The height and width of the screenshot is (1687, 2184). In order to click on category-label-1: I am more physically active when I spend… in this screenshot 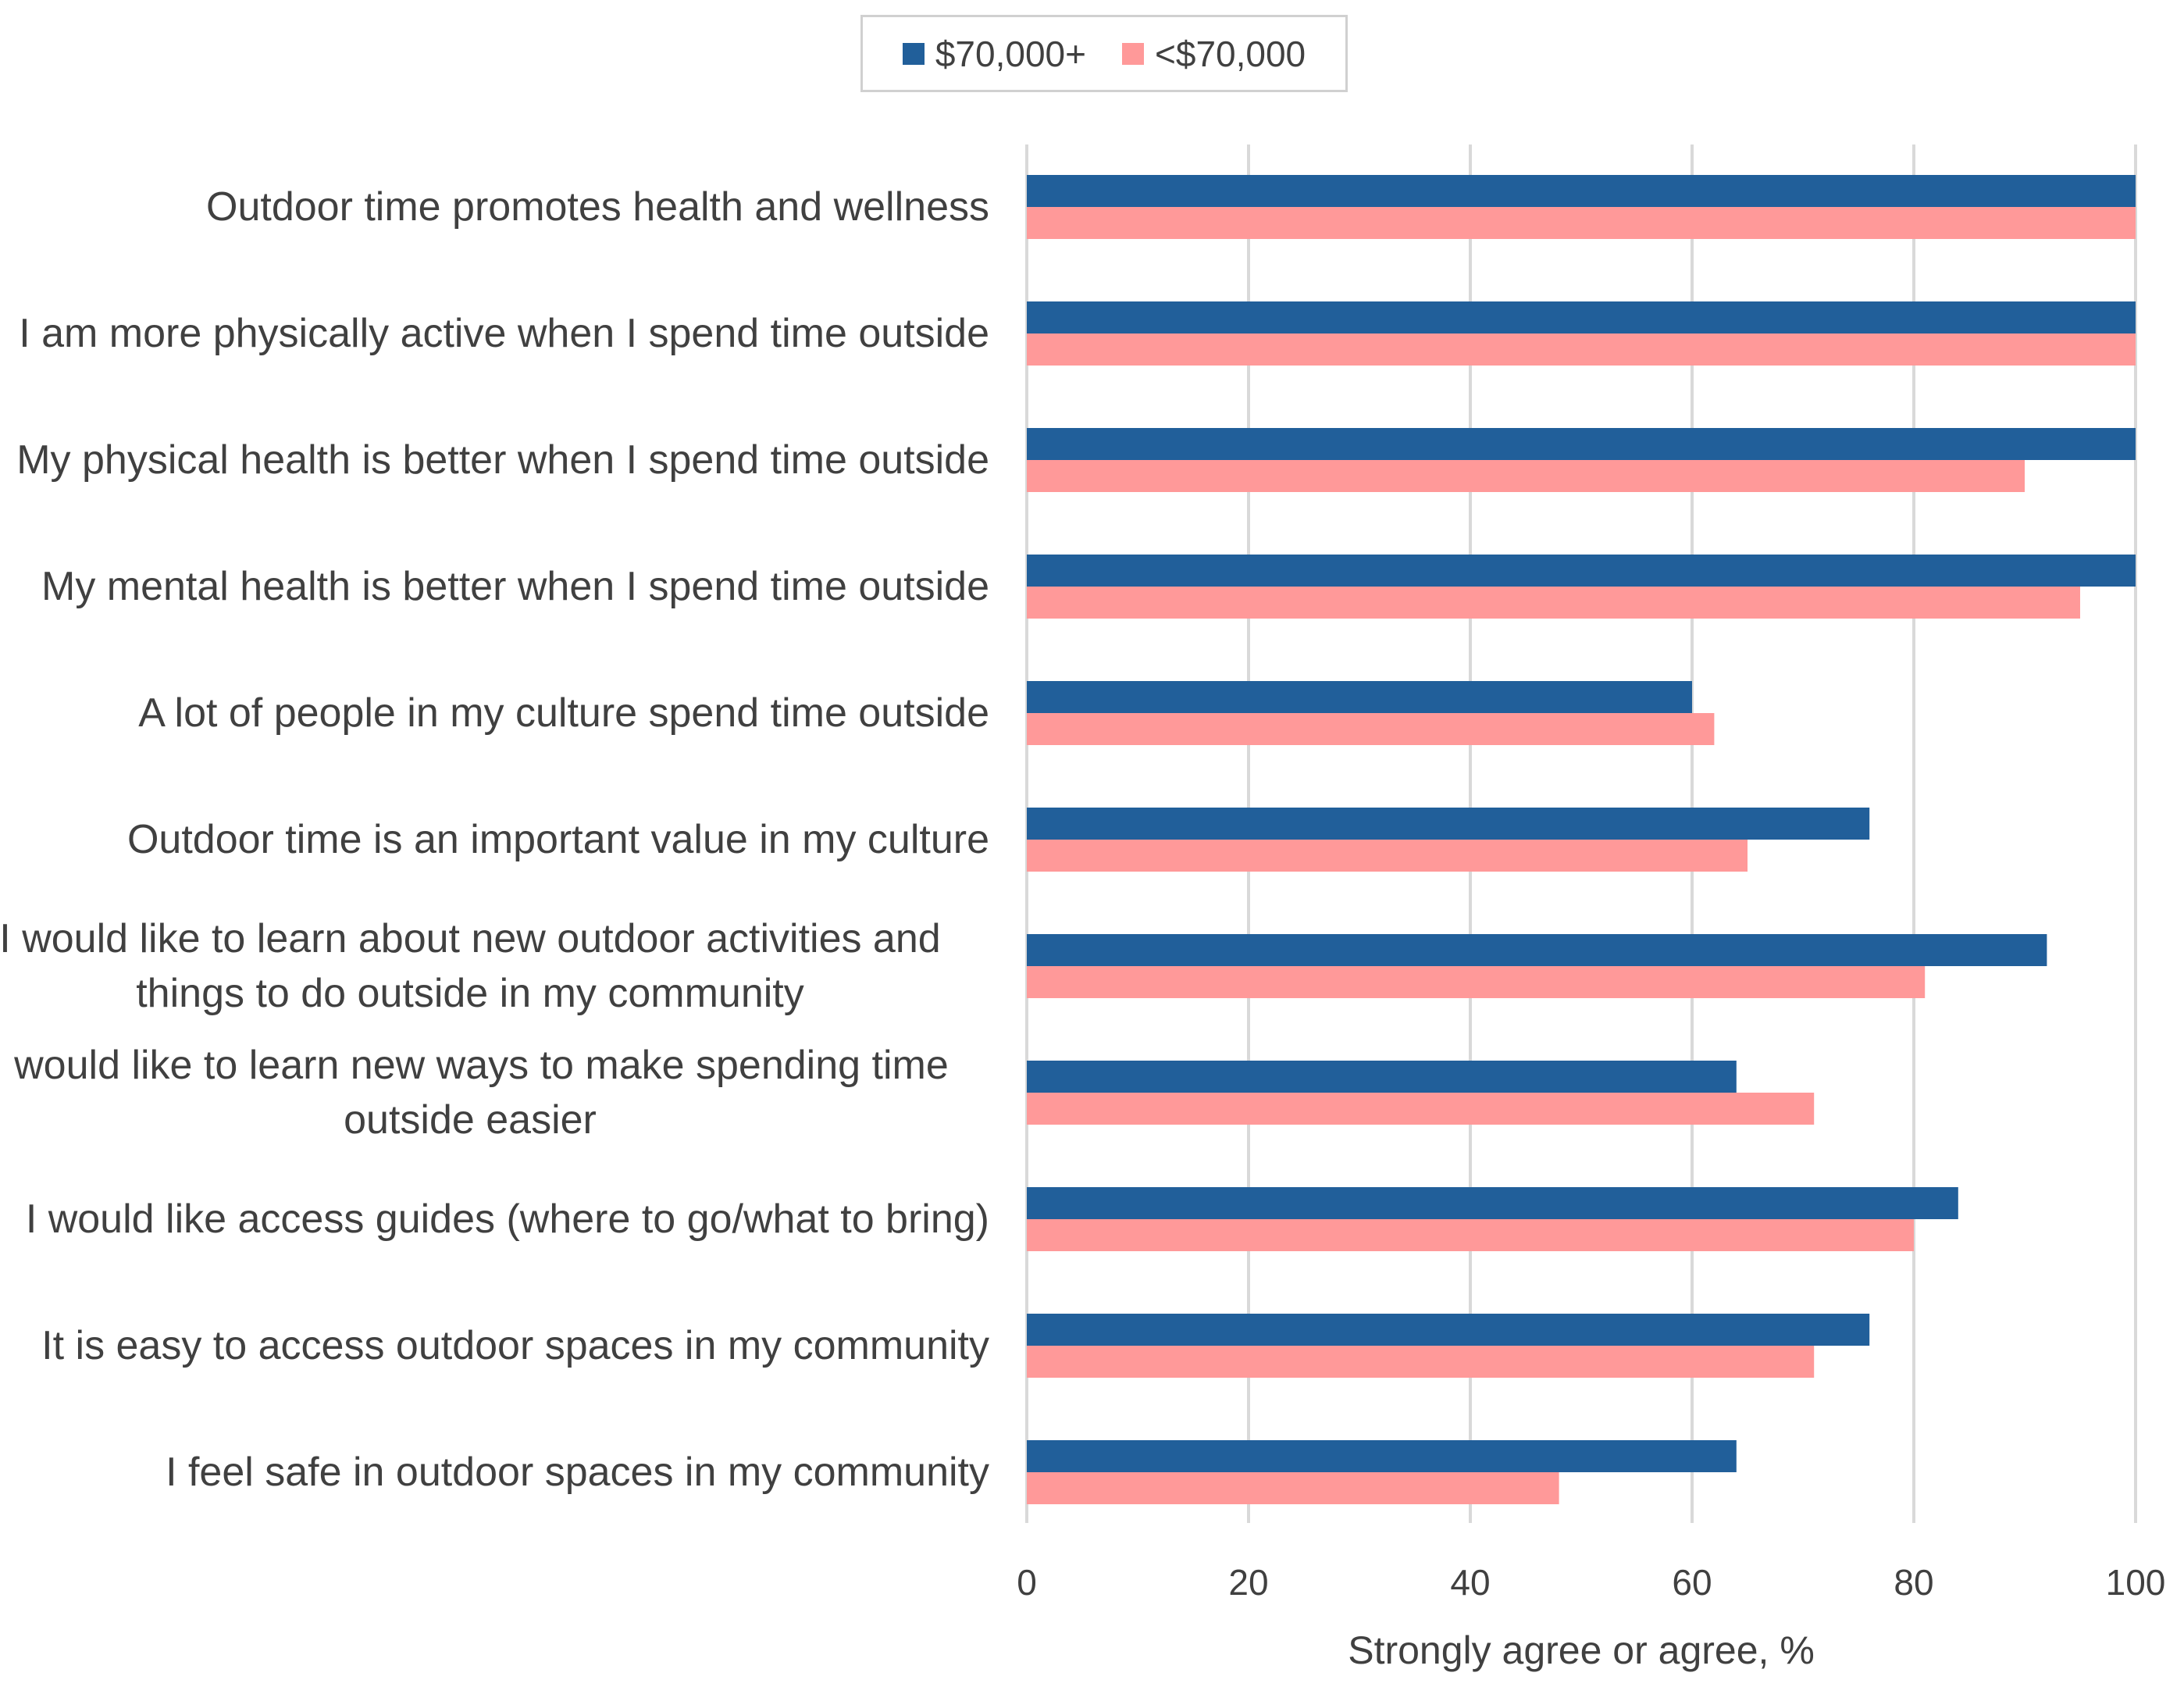, I will do `click(494, 333)`.